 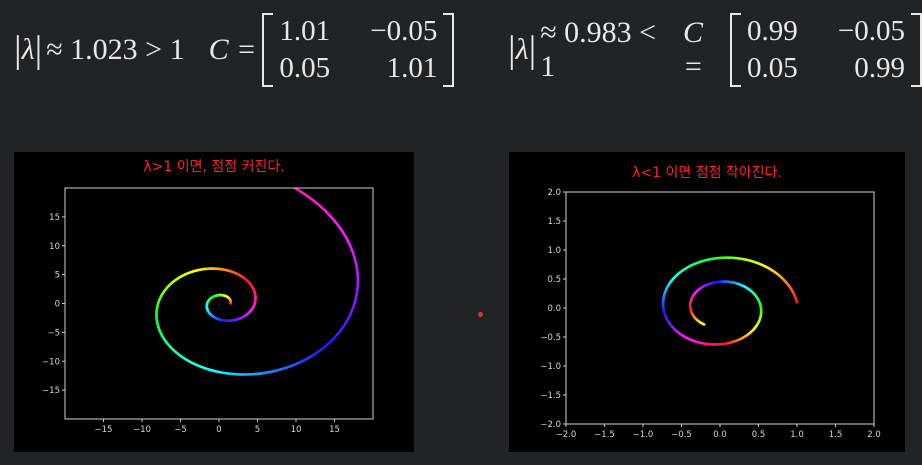 What do you see at coordinates (550, 396) in the screenshot?
I see `y-tick-label: −1.5` at bounding box center [550, 396].